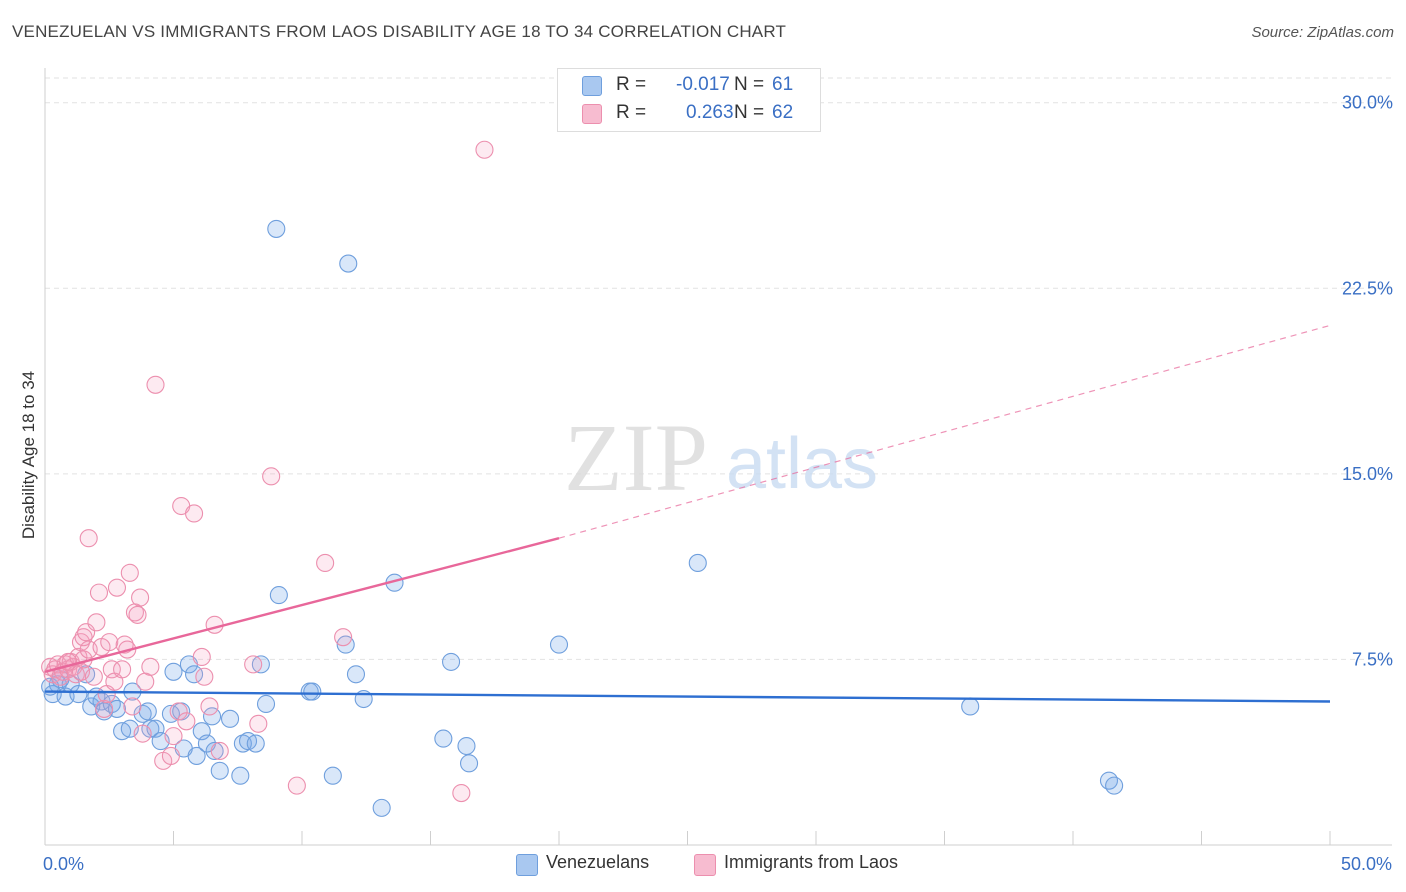  I want to click on y-axis-label: Disability Age 18 to 34, so click(28, 455).